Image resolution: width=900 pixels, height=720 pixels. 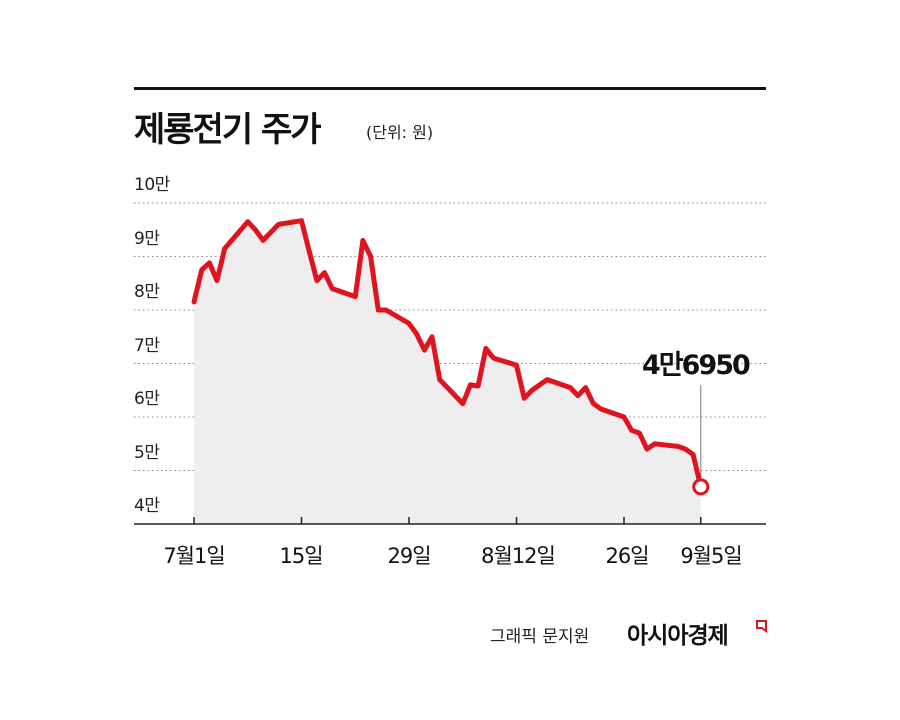 What do you see at coordinates (228, 130) in the screenshot?
I see `chart-title: 제룡전기 주가` at bounding box center [228, 130].